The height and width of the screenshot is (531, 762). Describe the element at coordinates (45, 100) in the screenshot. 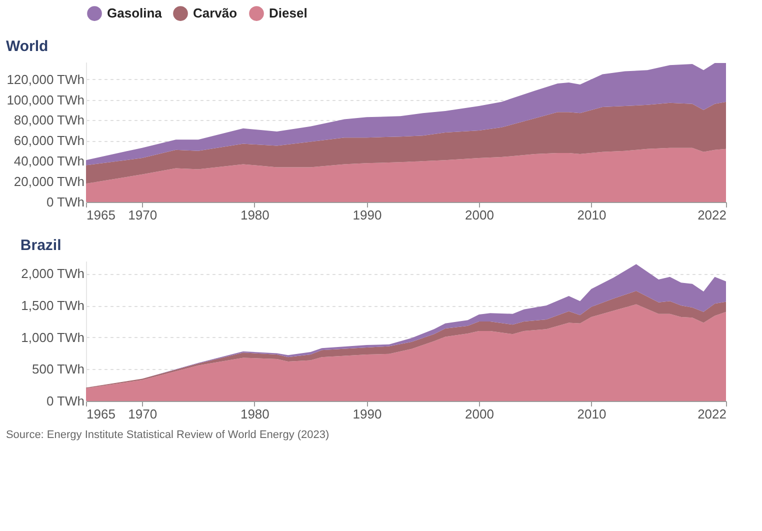

I see `y-tick-label: 100,000 TWh` at that location.